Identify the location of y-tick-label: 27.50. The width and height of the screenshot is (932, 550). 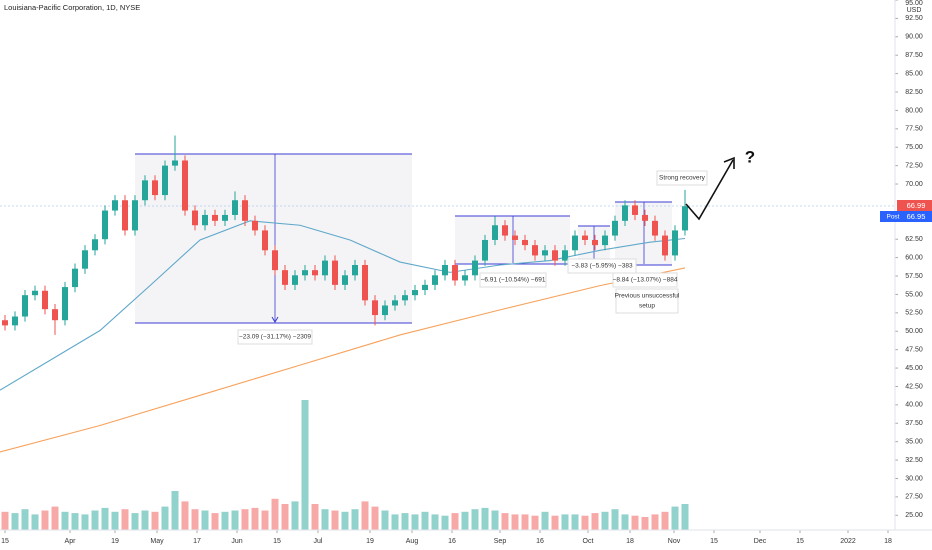
(914, 497).